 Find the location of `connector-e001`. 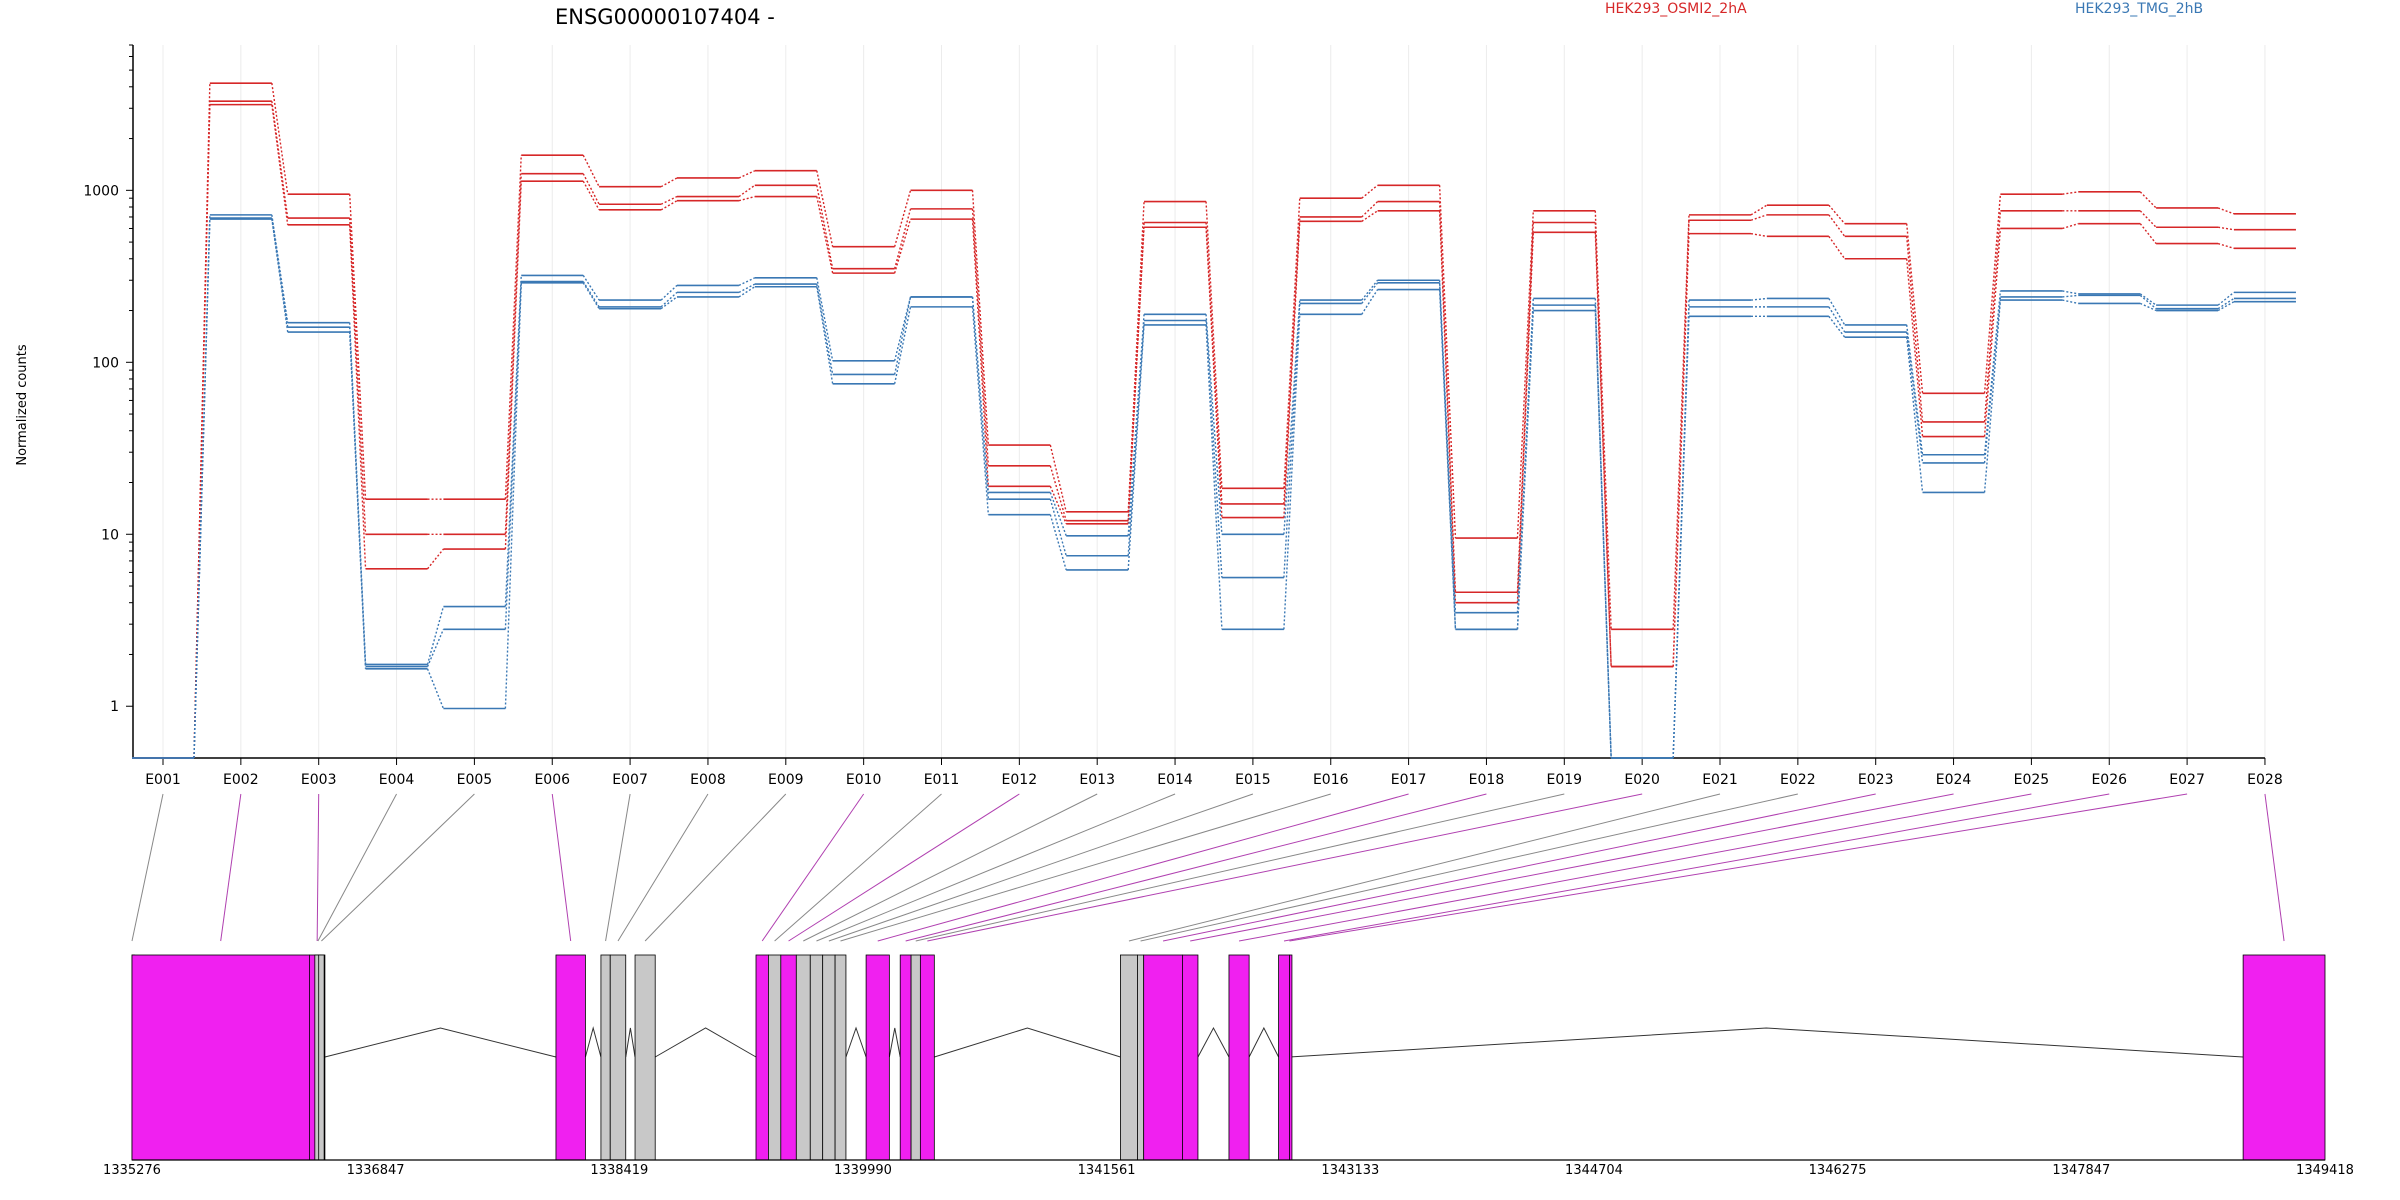

connector-e001 is located at coordinates (147, 867).